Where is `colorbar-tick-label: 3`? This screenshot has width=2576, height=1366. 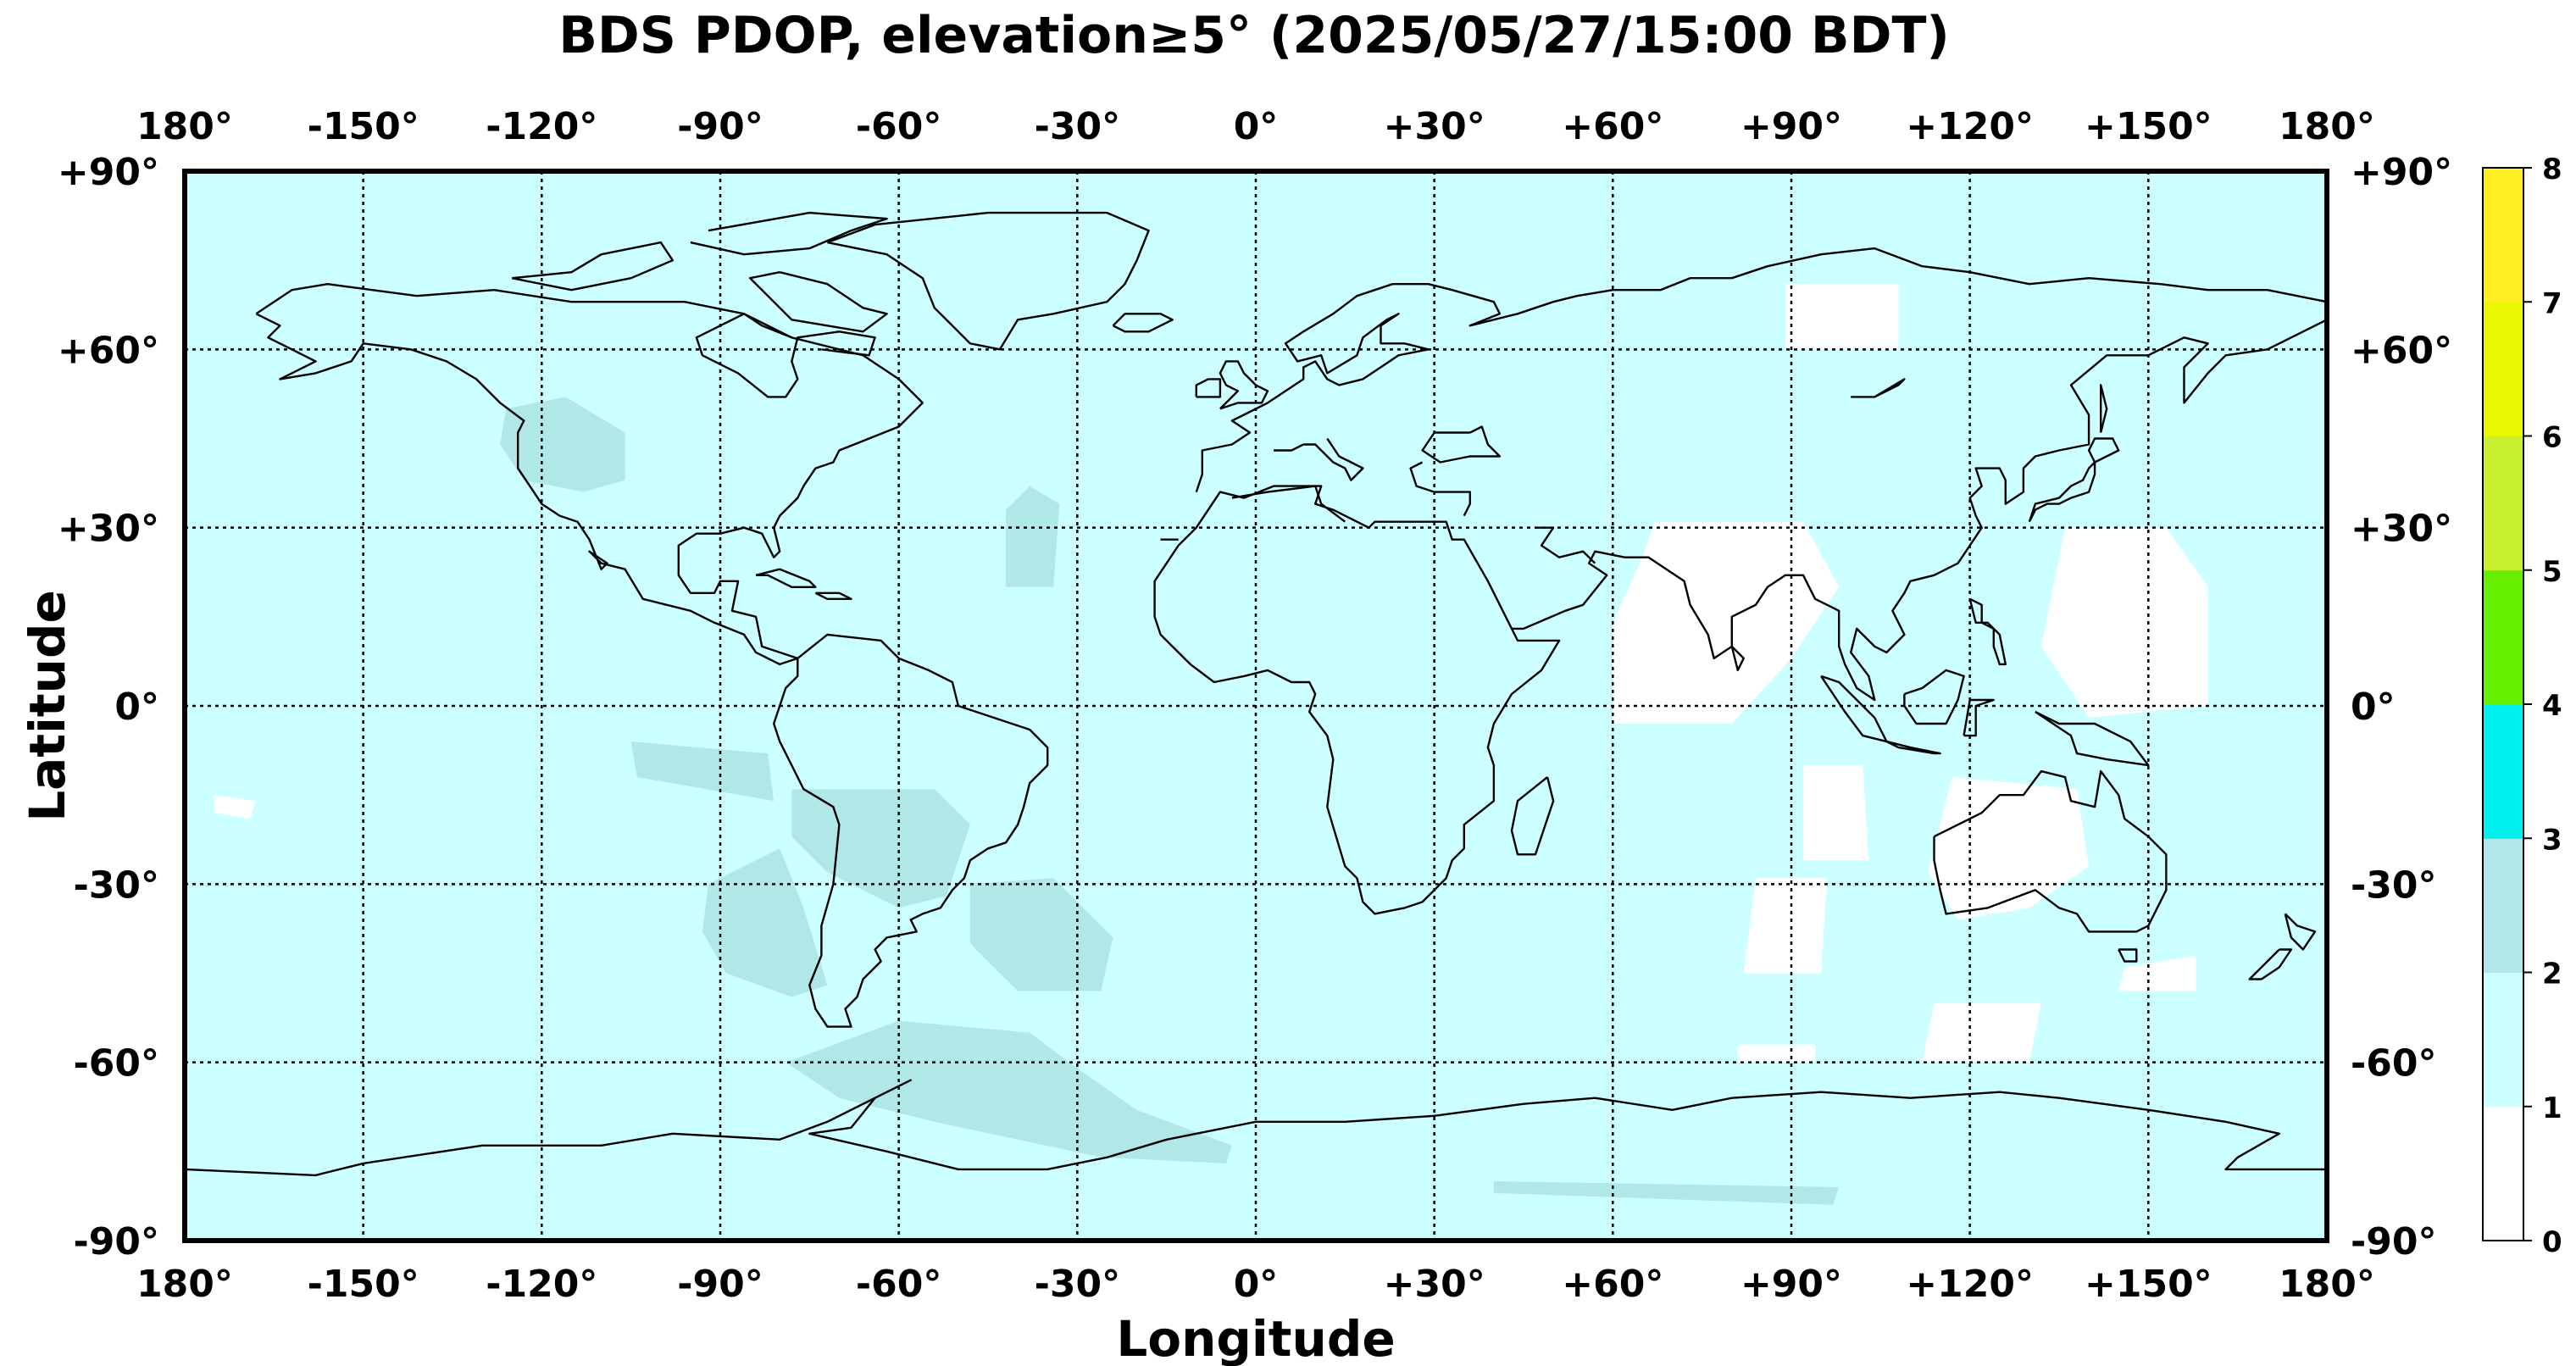
colorbar-tick-label: 3 is located at coordinates (2552, 840).